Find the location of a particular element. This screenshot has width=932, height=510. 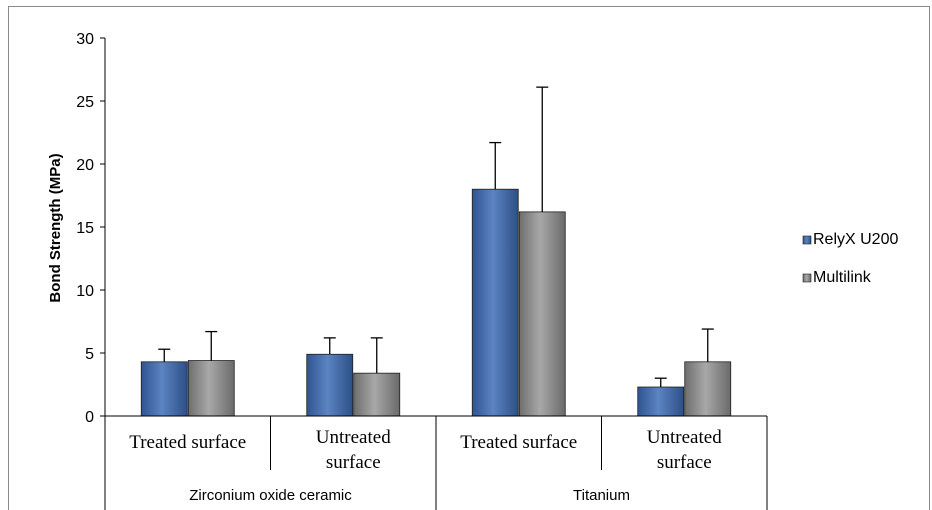

y-tick-label: 0 is located at coordinates (89, 417).